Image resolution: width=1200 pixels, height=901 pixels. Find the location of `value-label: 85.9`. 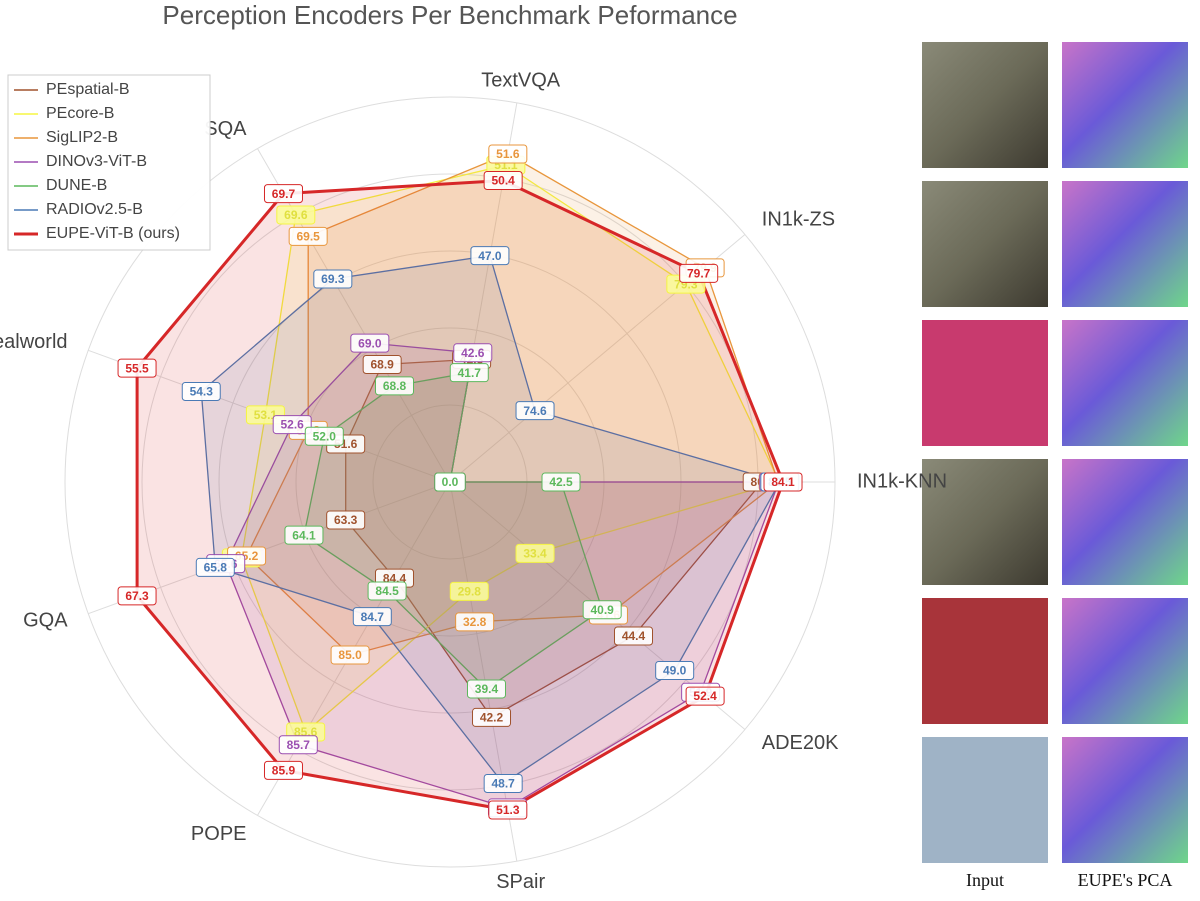

value-label: 85.9 is located at coordinates (283, 770).